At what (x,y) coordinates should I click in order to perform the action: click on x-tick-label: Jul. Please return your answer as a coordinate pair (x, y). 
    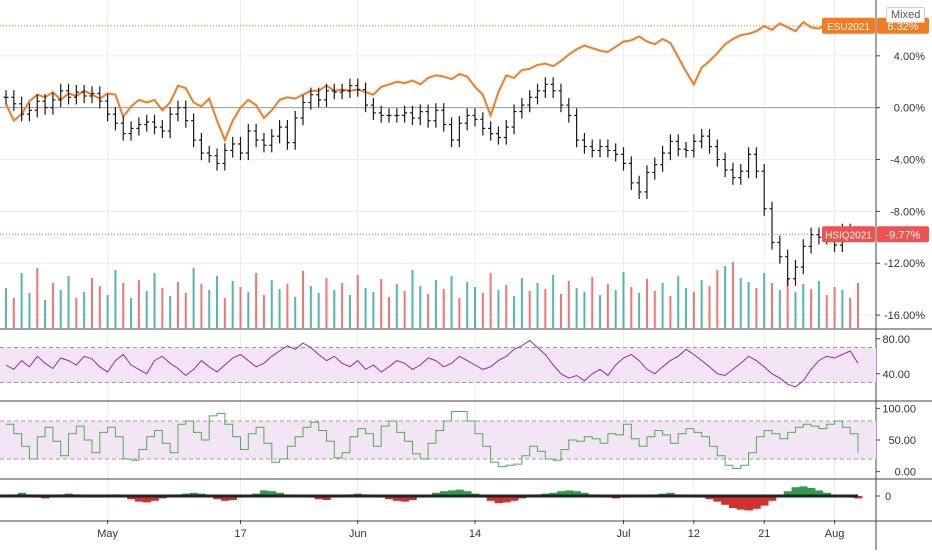
    Looking at the image, I should click on (623, 534).